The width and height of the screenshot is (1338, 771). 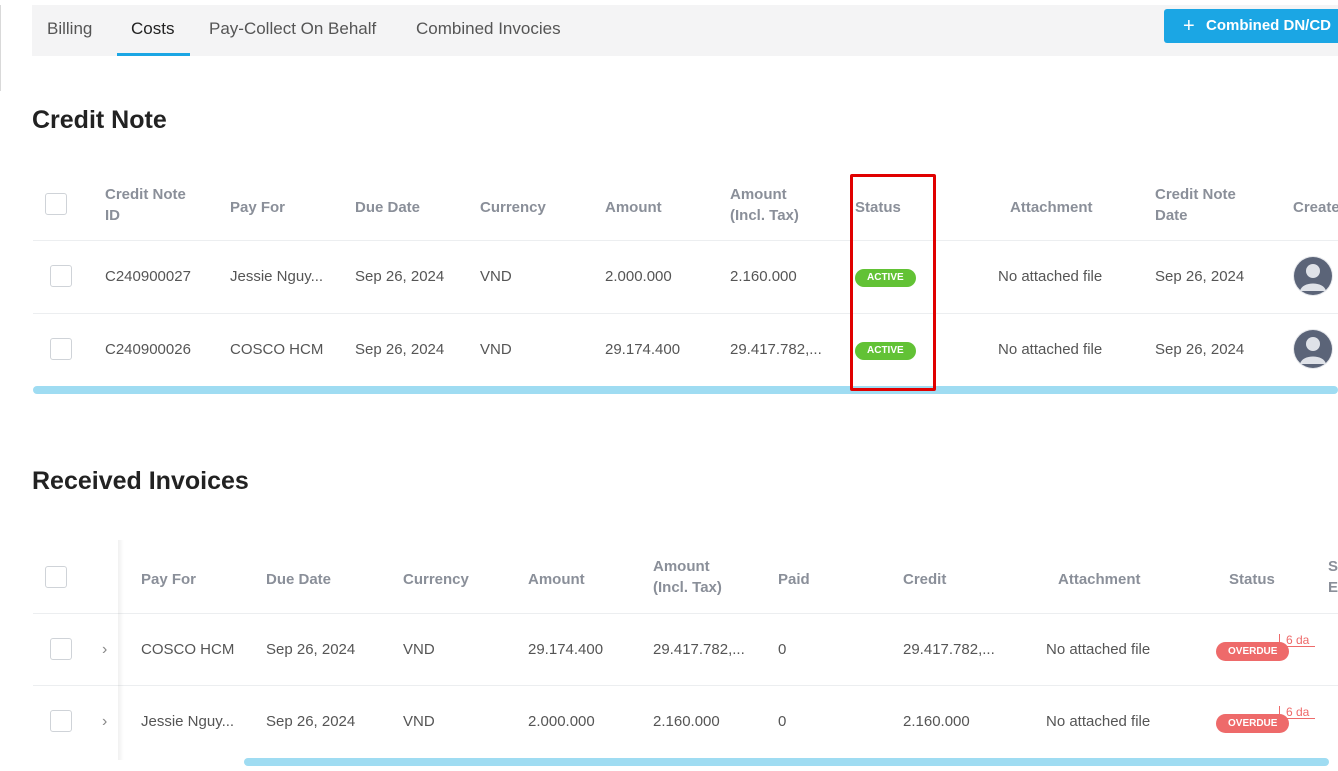 What do you see at coordinates (56, 204) in the screenshot?
I see `credit-note-select-all-checkbox` at bounding box center [56, 204].